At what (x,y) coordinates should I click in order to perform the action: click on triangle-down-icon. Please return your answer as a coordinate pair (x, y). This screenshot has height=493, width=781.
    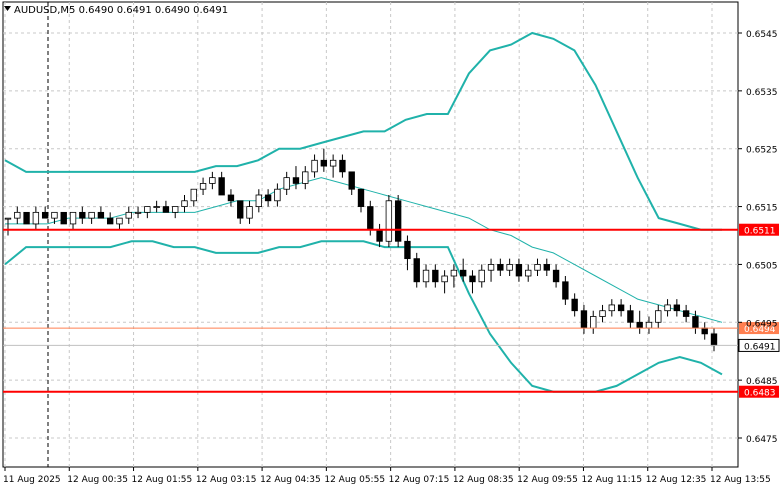
    Looking at the image, I should click on (7, 8).